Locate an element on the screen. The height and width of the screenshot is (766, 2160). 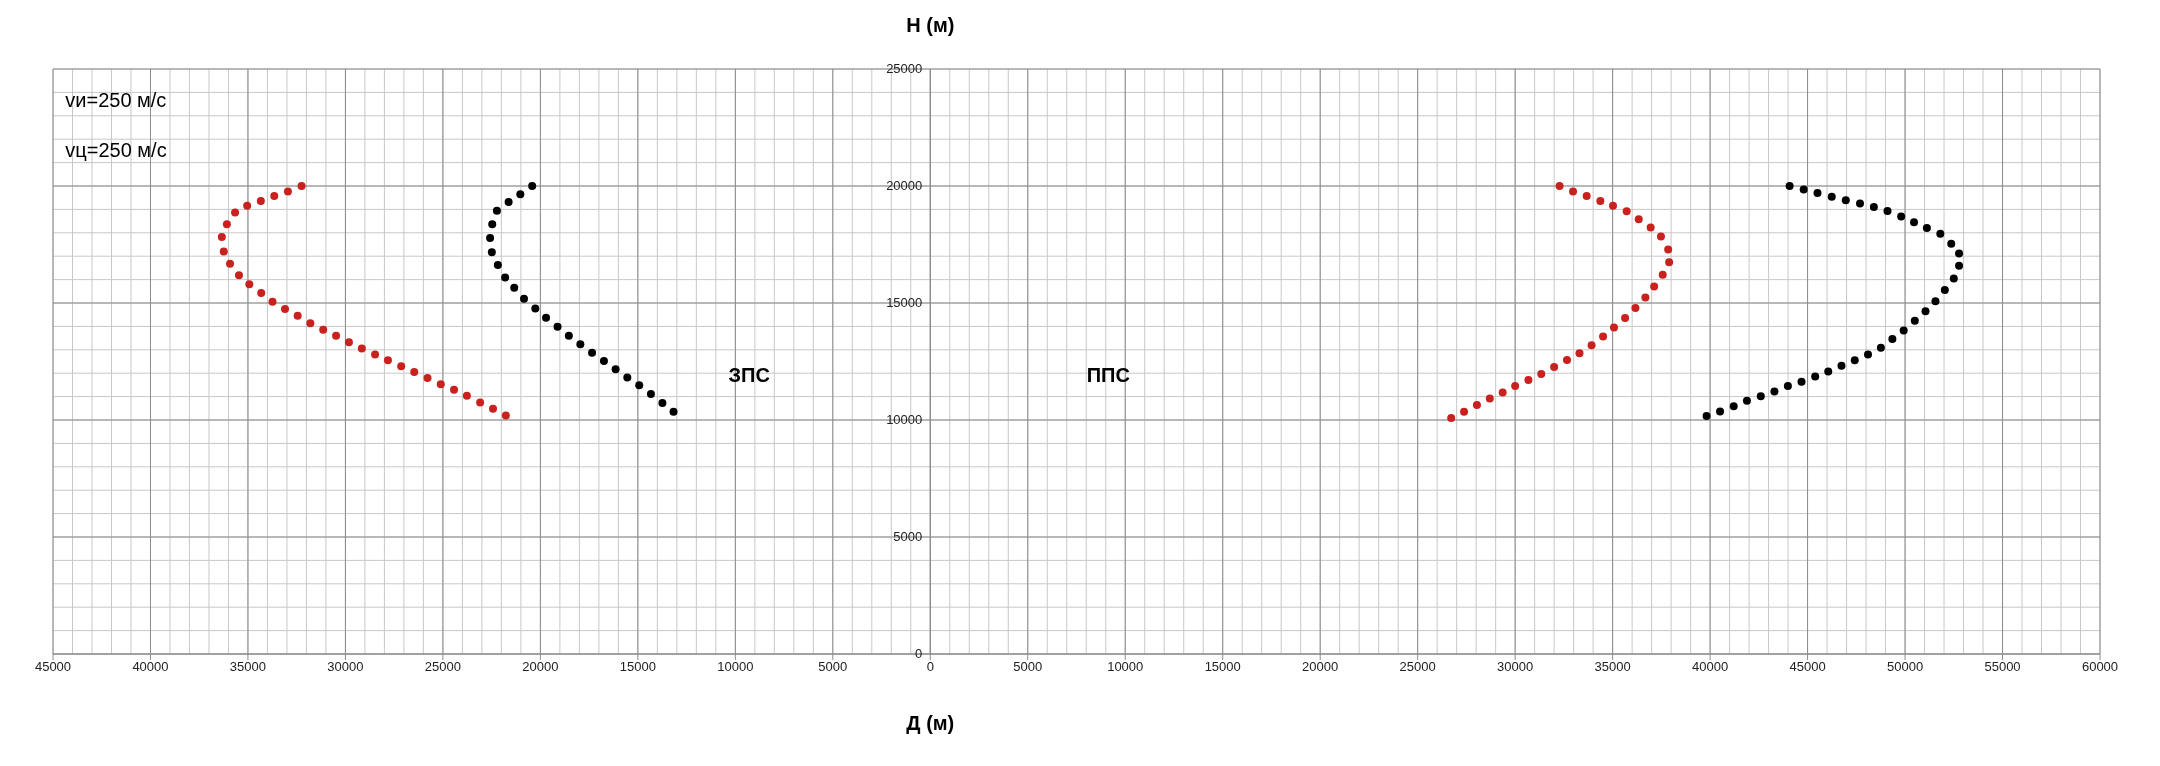
y-tick-label: 10000 is located at coordinates (904, 419).